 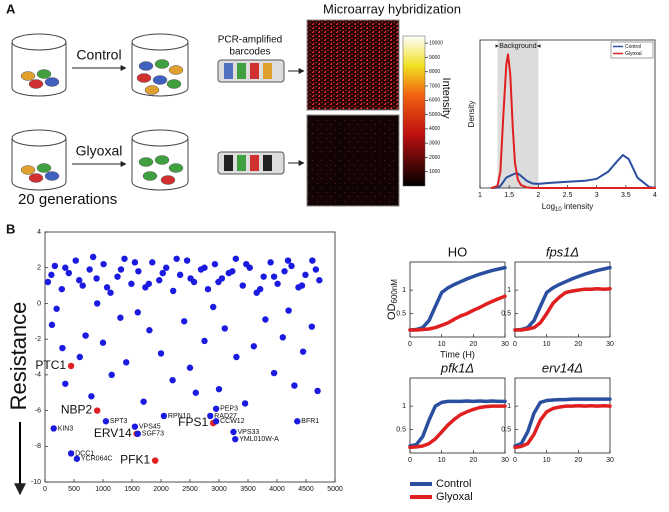 I want to click on point-label: YCR064C, so click(x=97, y=459).